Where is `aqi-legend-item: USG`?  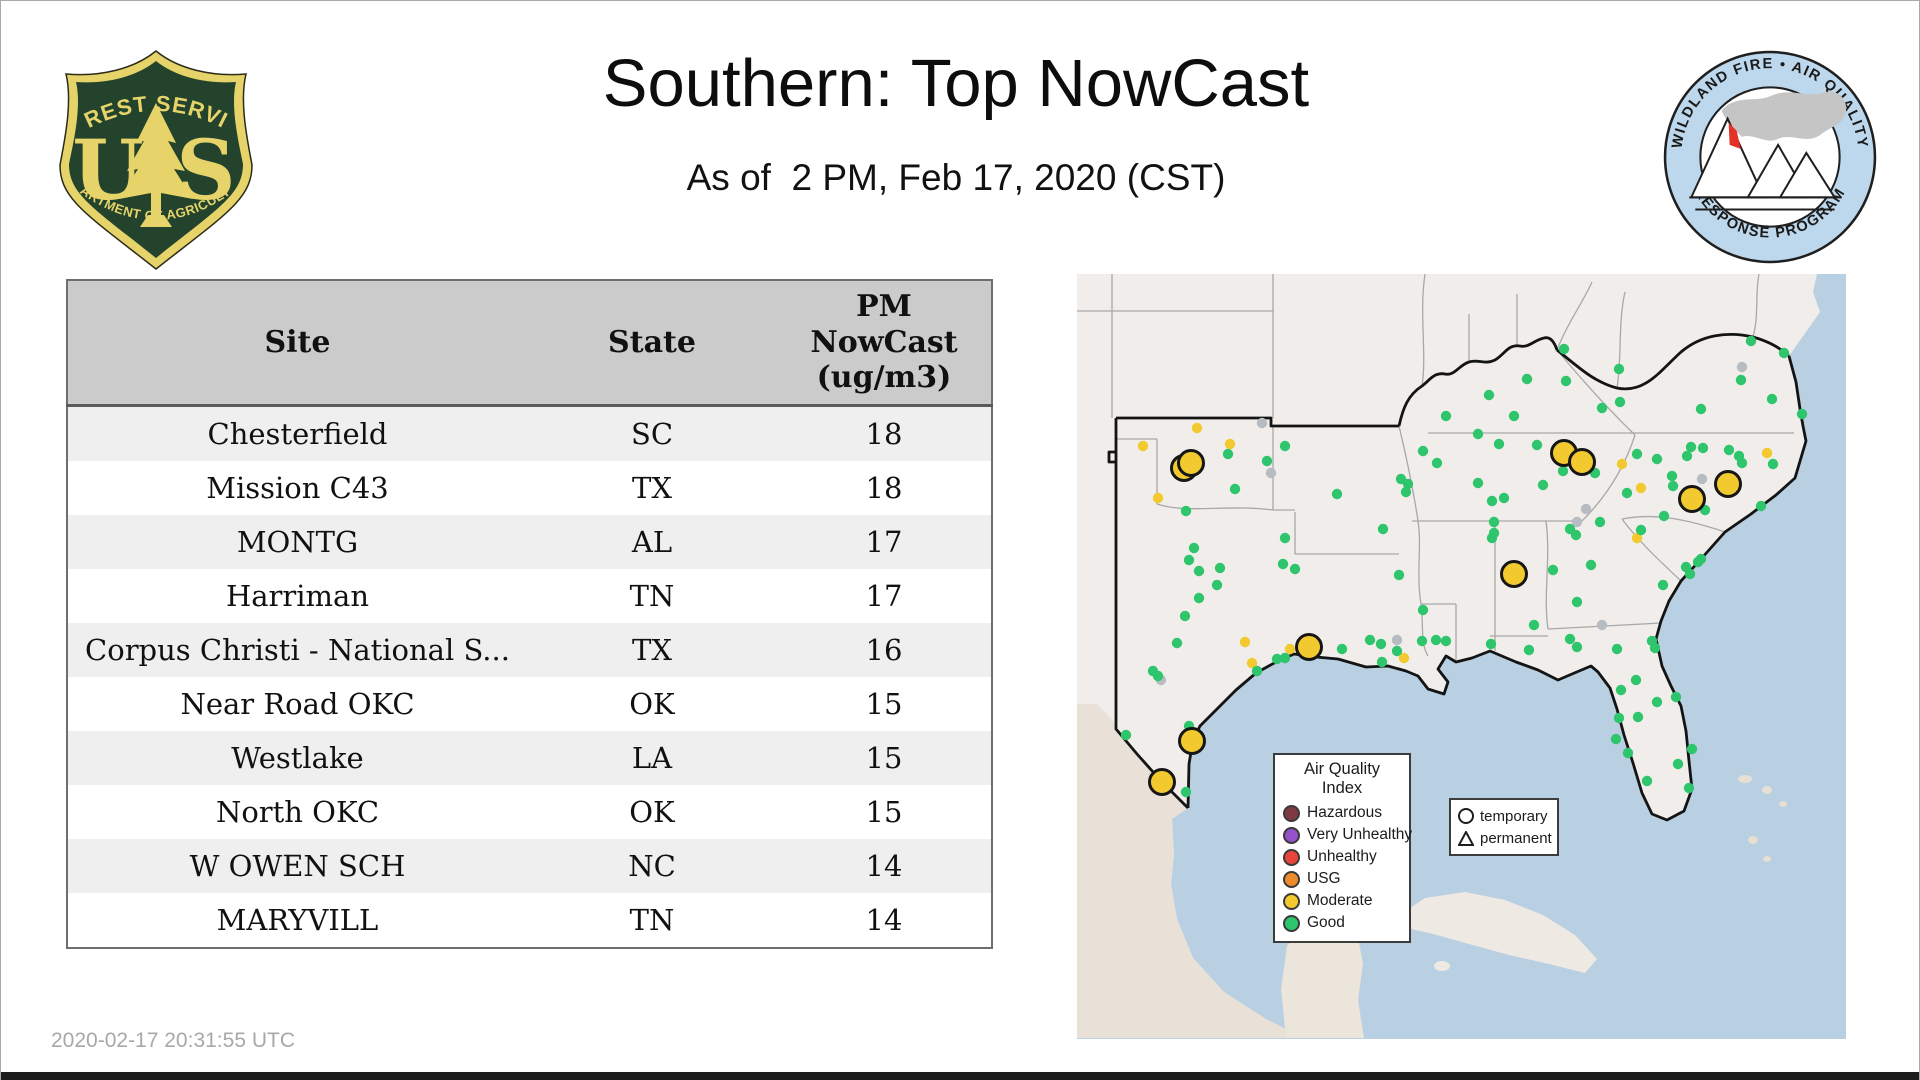 aqi-legend-item: USG is located at coordinates (1342, 879).